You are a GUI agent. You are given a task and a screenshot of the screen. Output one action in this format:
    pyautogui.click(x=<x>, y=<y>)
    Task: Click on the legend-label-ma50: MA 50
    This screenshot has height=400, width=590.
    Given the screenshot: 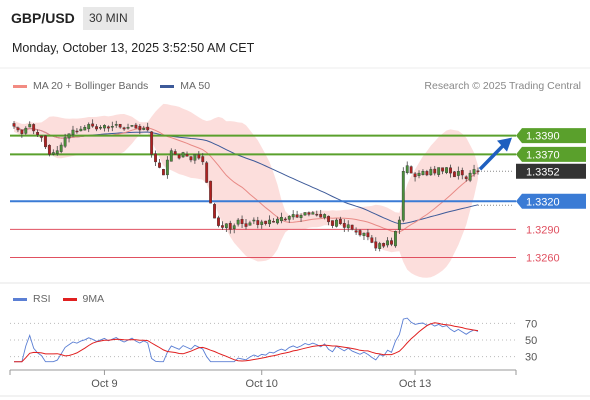 What is the action you would take?
    pyautogui.click(x=195, y=86)
    